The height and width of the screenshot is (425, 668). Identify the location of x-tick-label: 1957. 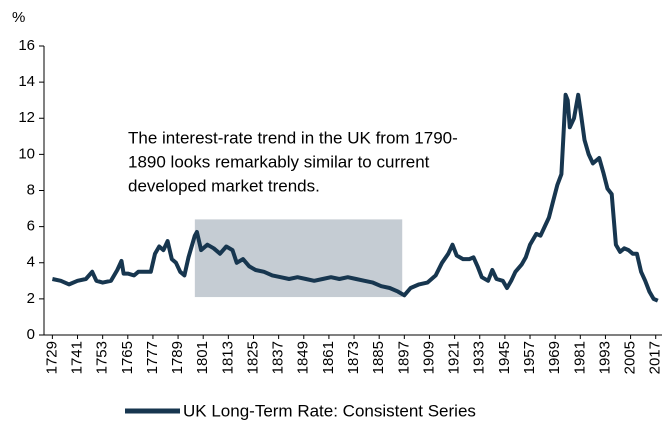
(529, 357).